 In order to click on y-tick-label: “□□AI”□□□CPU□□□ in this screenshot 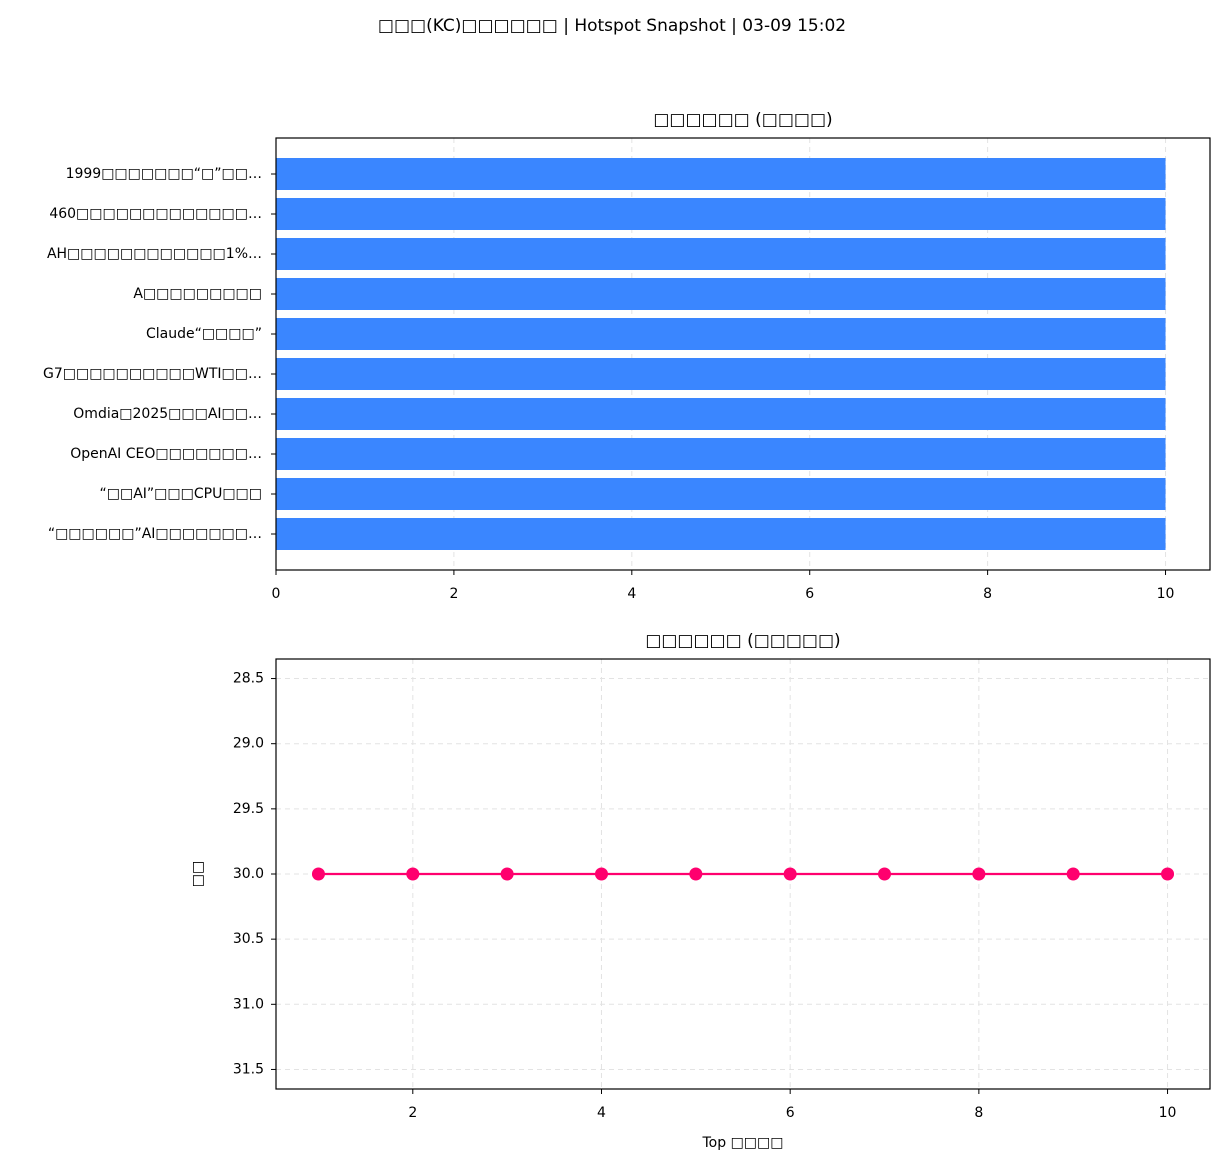, I will do `click(181, 494)`.